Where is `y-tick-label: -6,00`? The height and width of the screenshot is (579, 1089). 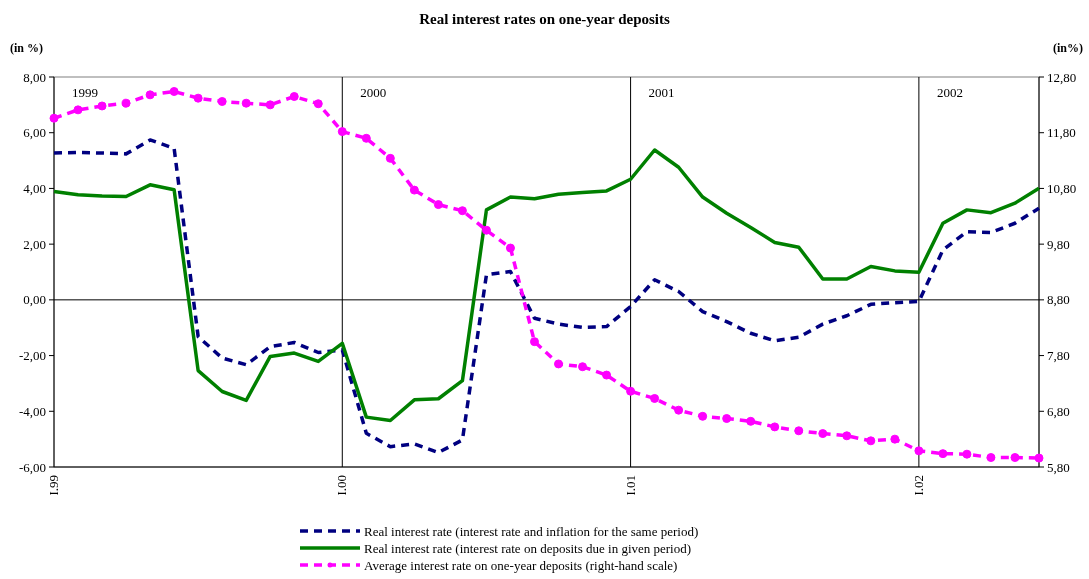
y-tick-label: -6,00 is located at coordinates (32, 467).